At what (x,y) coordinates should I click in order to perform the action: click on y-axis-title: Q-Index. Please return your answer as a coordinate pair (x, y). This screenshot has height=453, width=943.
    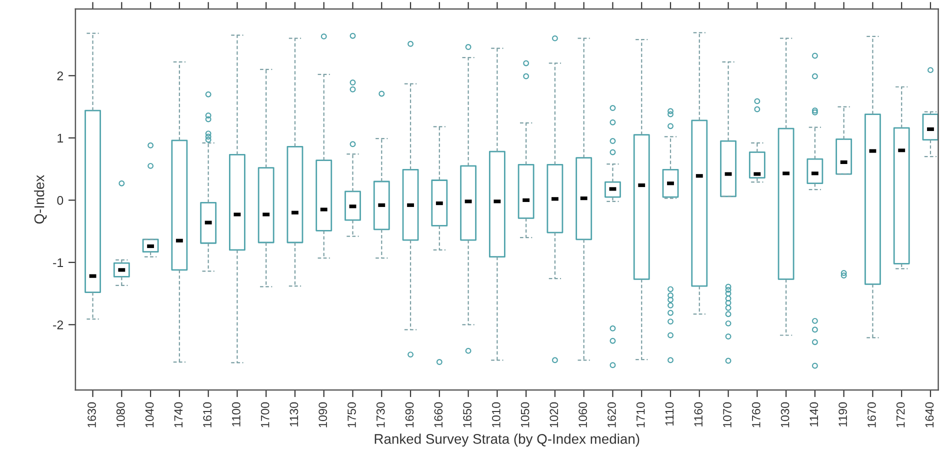
    Looking at the image, I should click on (40, 199).